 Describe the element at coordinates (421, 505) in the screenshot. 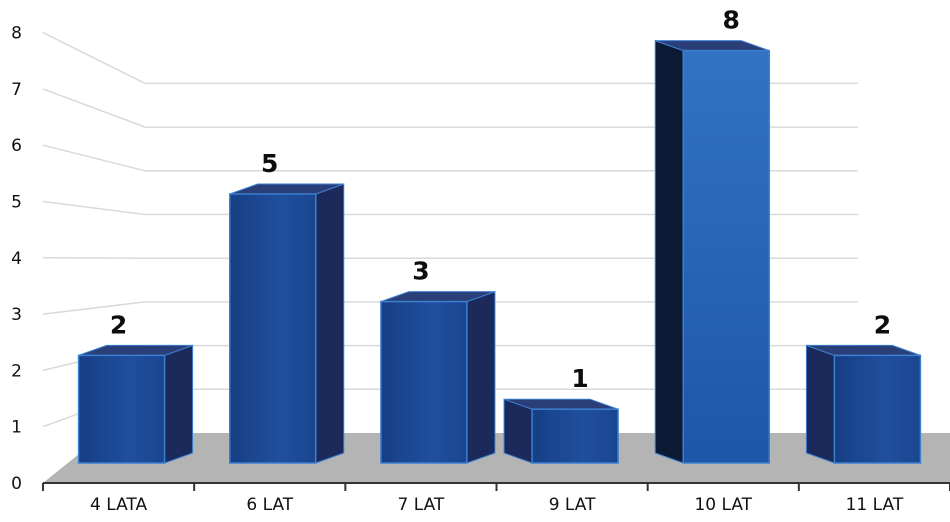

I see `x-tick-label: 7 LAT` at that location.